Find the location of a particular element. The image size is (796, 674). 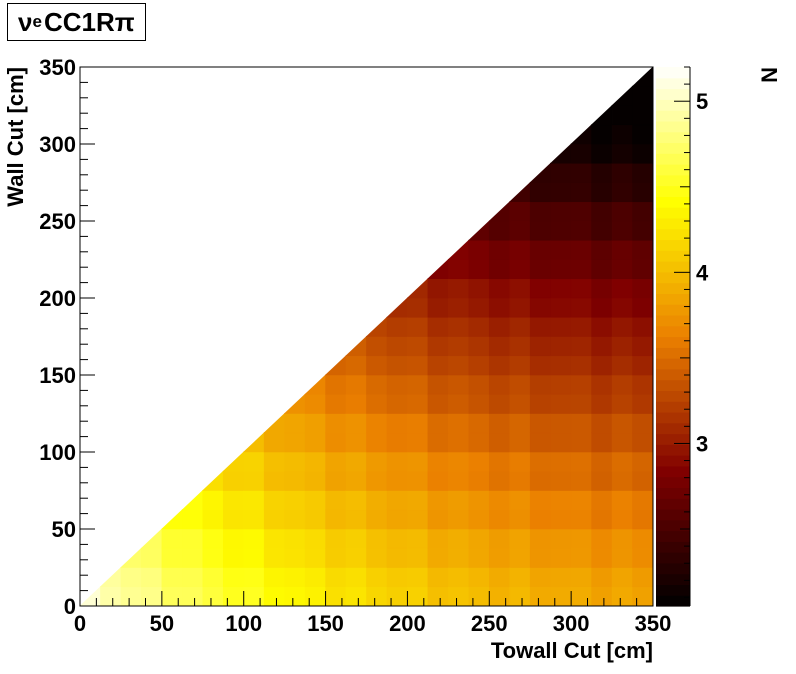

x-tick-label: 0 is located at coordinates (80, 623).